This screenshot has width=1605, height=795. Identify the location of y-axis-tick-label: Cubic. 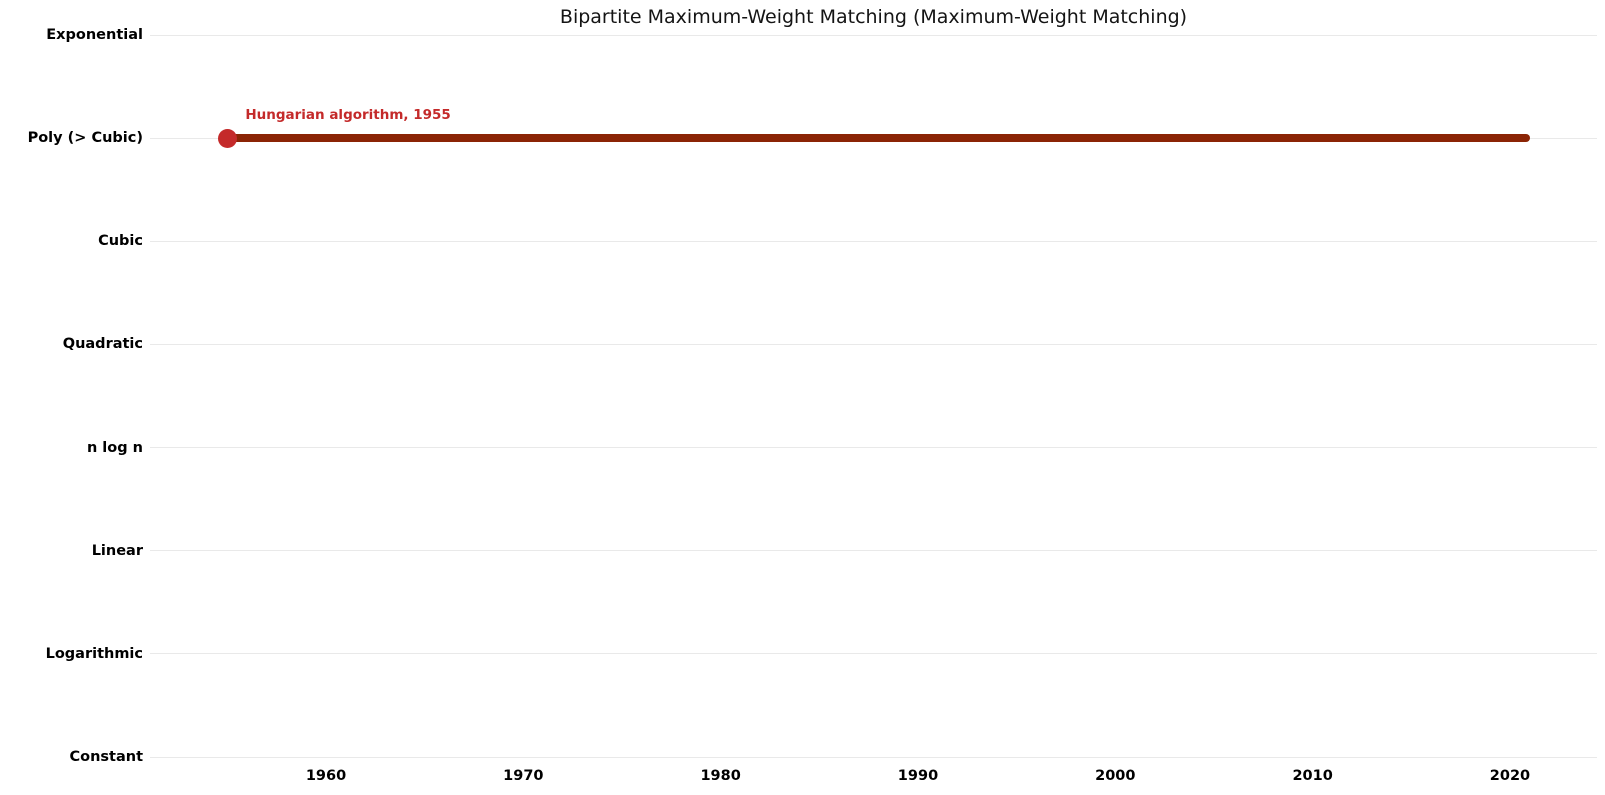
(120, 241).